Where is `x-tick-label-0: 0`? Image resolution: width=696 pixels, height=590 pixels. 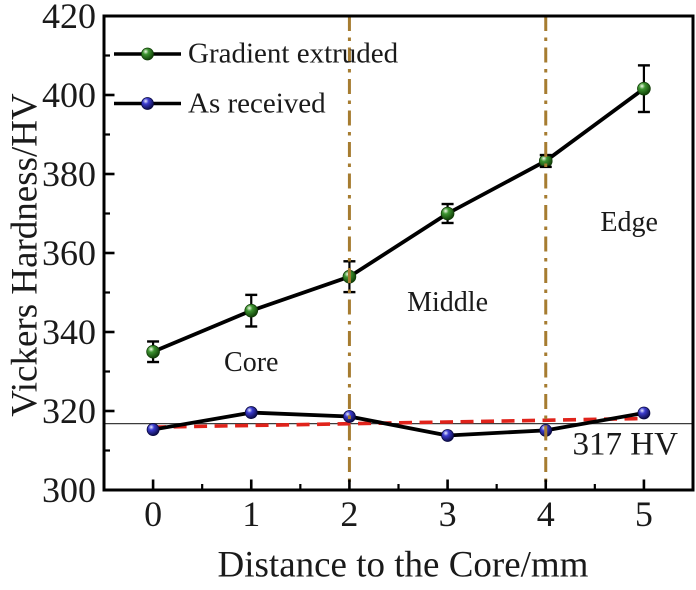 x-tick-label-0: 0 is located at coordinates (153, 514).